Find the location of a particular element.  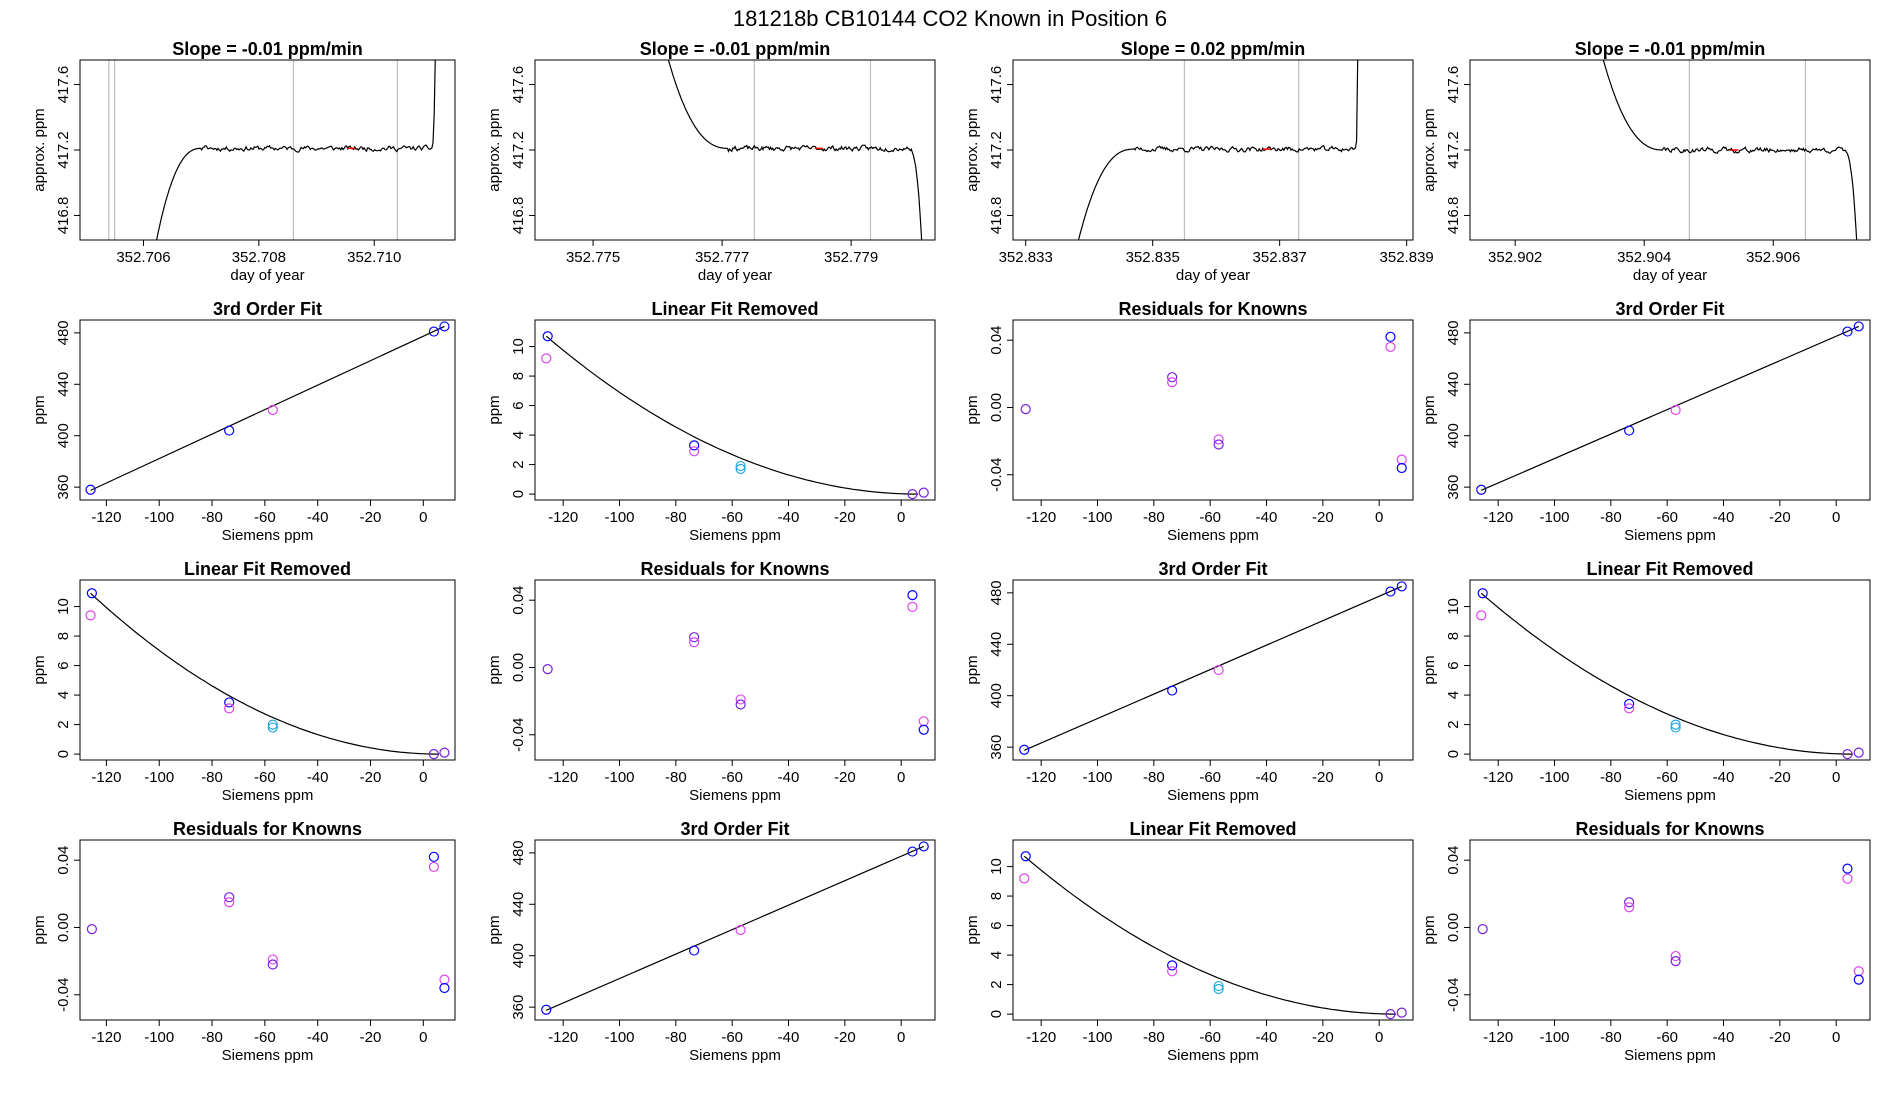

x-tick-label: 352.777 is located at coordinates (722, 257).